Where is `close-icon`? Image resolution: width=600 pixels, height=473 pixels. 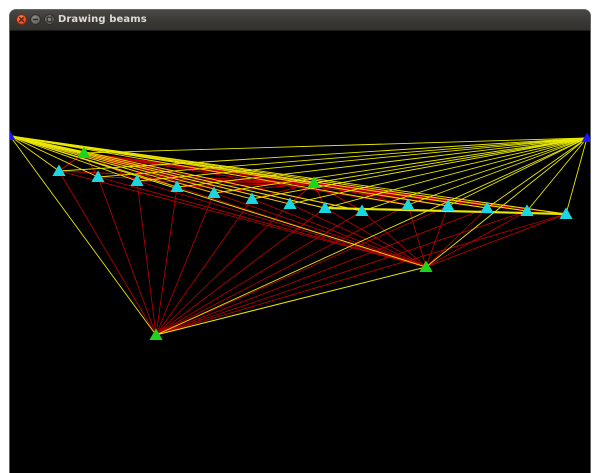 close-icon is located at coordinates (21, 19).